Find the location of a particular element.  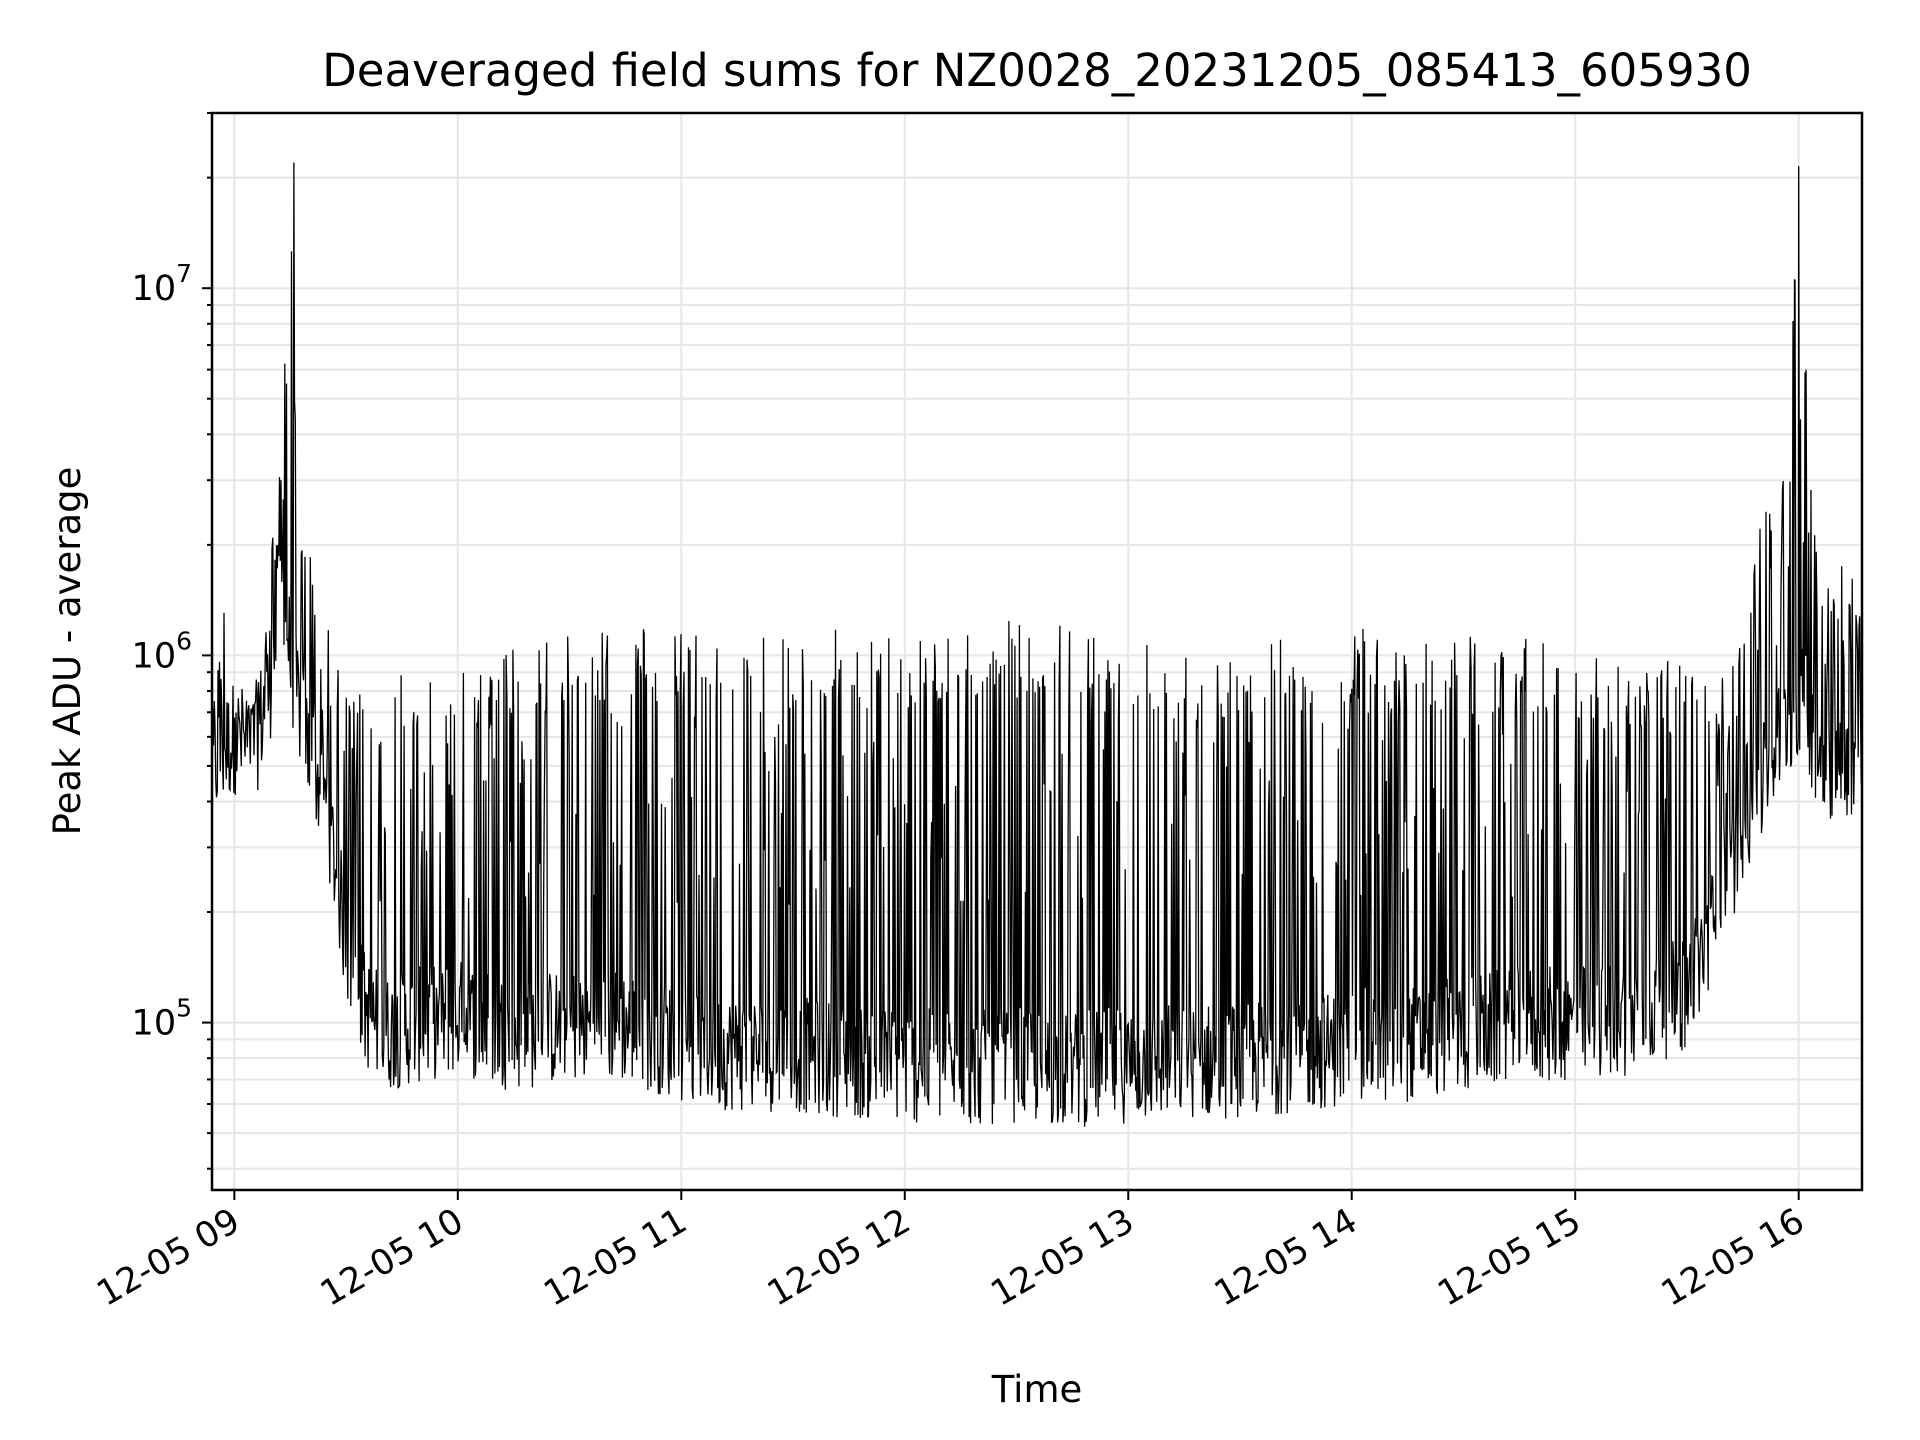

y-tick-label: 10⁷ is located at coordinates (162, 284).